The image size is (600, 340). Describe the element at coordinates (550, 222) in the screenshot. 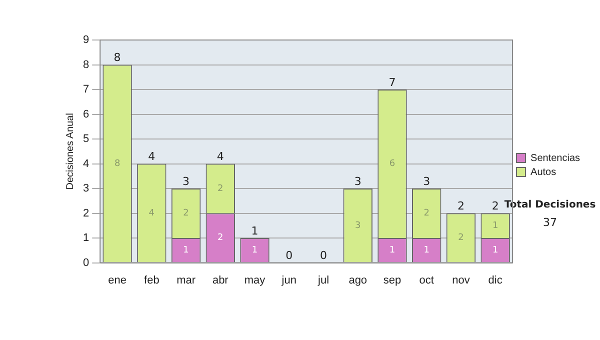

I see `text: 37` at that location.